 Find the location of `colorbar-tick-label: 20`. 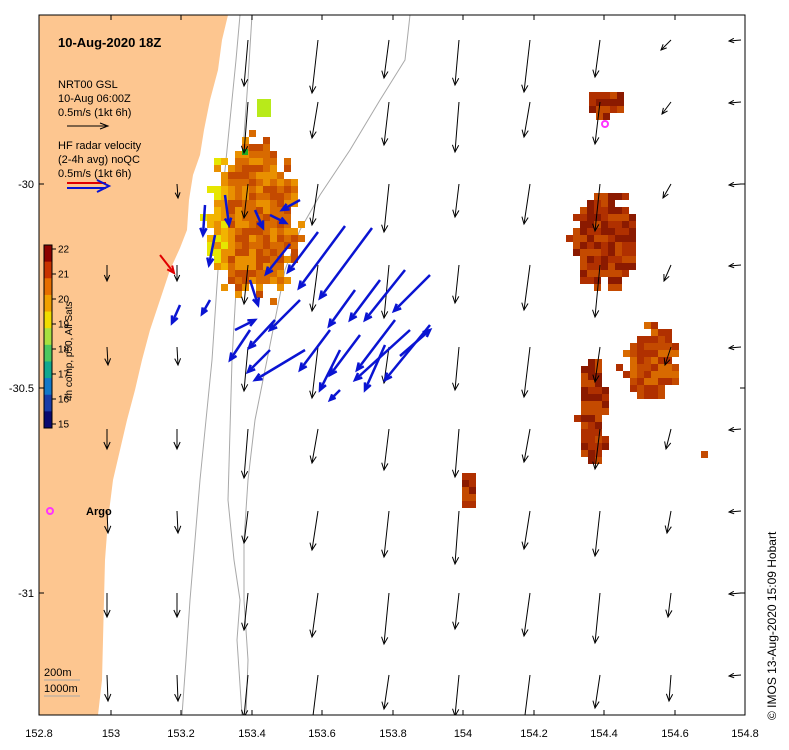

colorbar-tick-label: 20 is located at coordinates (64, 300).